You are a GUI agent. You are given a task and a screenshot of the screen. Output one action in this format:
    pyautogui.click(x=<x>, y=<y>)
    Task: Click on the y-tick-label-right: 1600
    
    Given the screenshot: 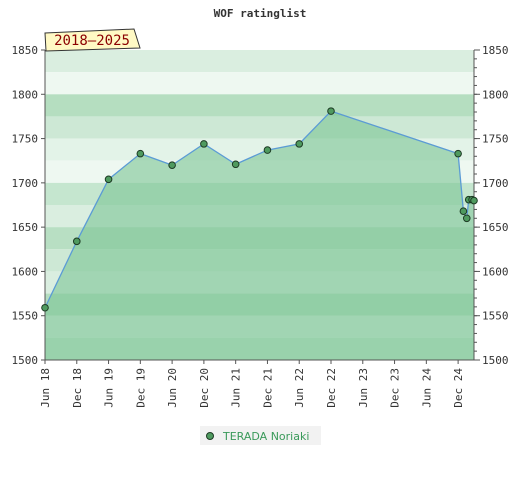 What is the action you would take?
    pyautogui.click(x=495, y=271)
    